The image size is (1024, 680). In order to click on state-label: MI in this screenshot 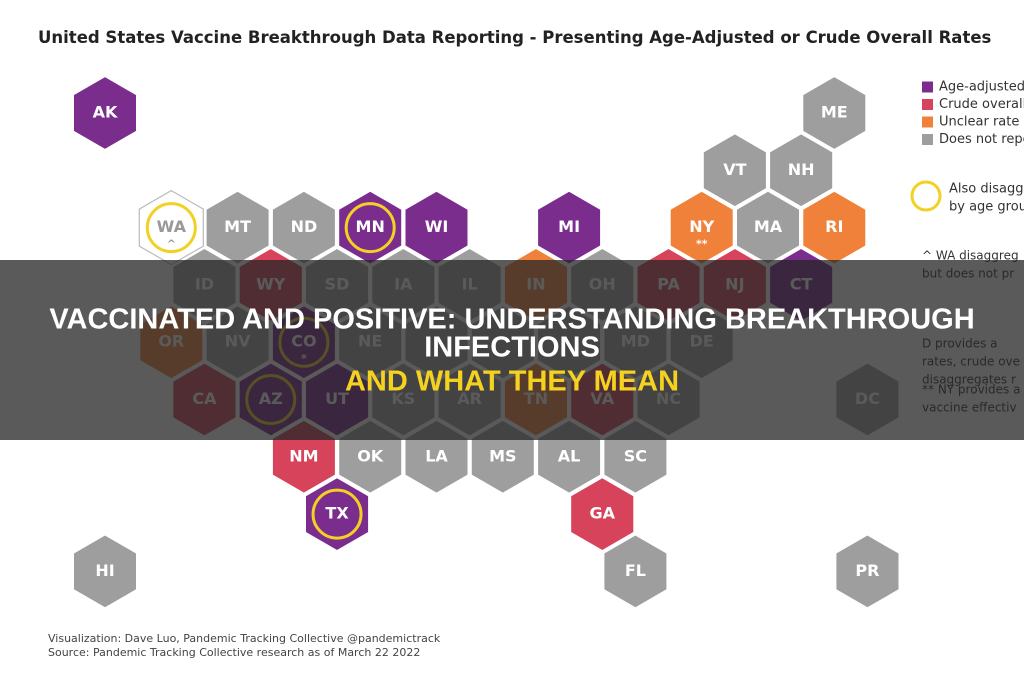, I will do `click(569, 226)`.